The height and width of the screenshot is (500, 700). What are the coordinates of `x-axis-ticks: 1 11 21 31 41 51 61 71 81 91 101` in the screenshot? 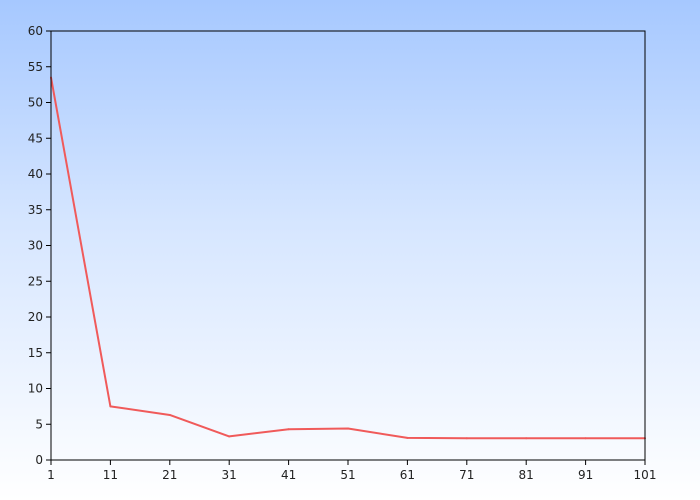 It's located at (351, 471).